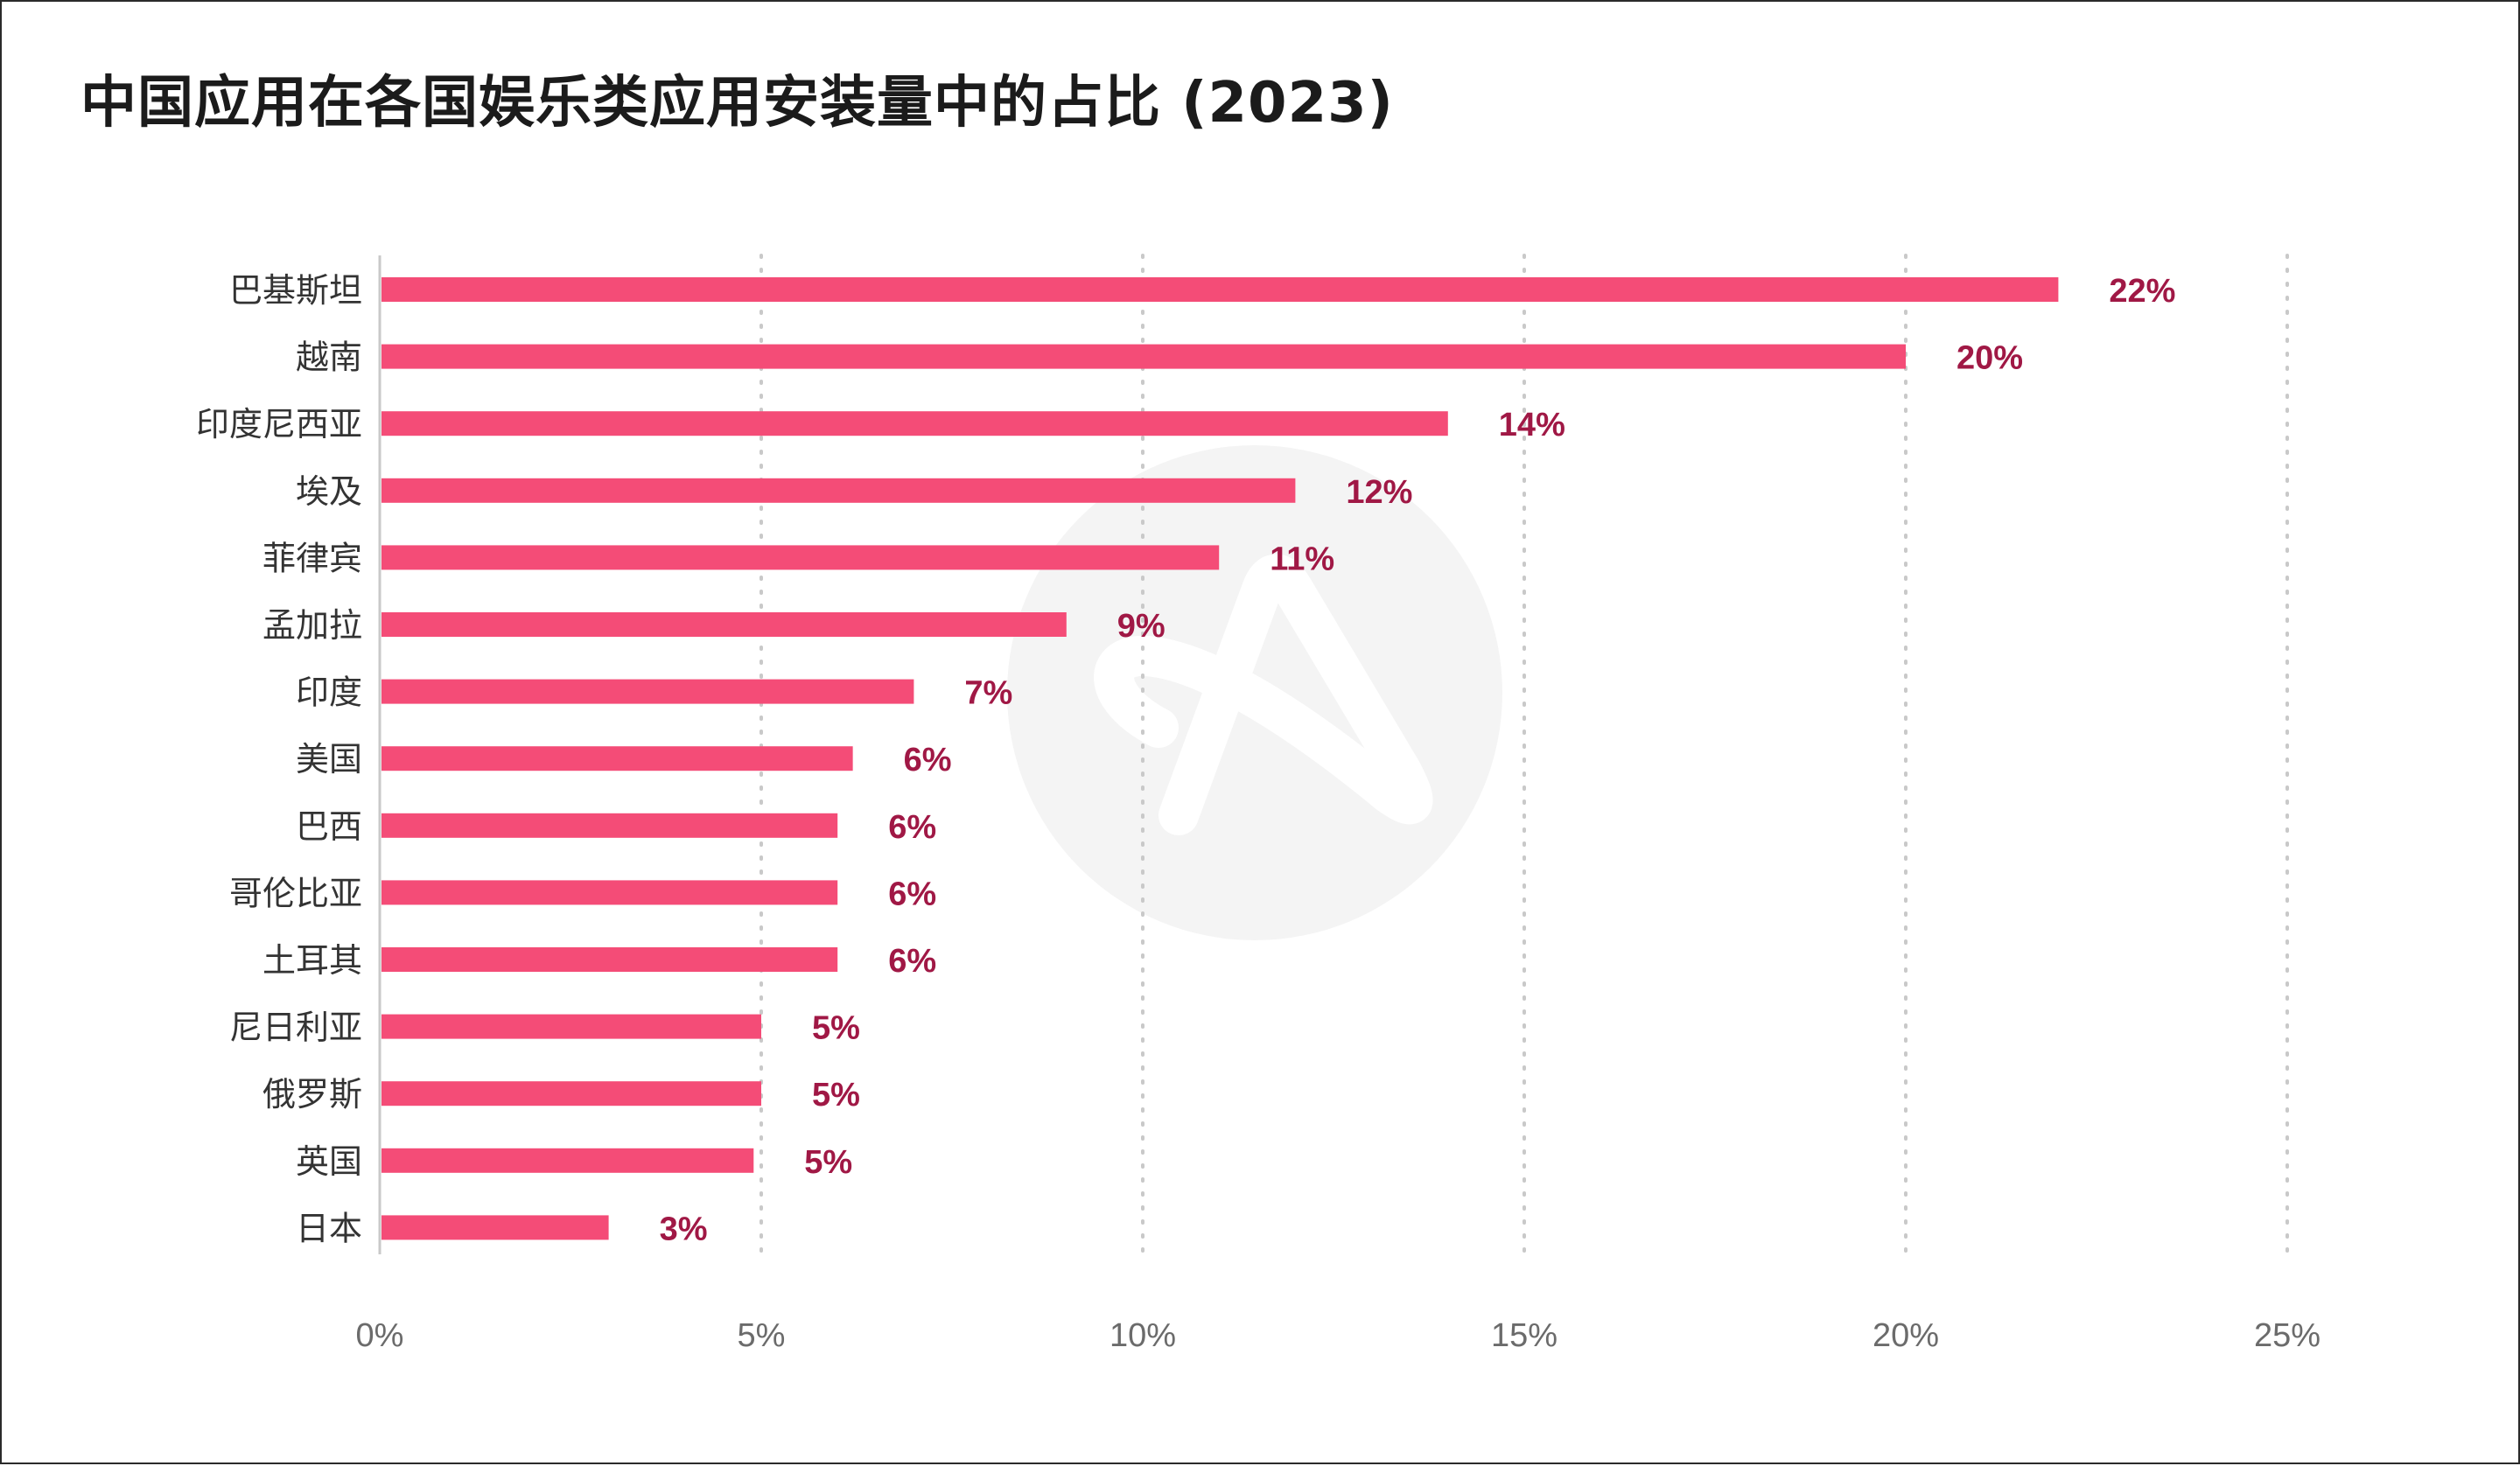 The image size is (2520, 1466). Describe the element at coordinates (1379, 493) in the screenshot. I see `value-label: 12%` at that location.